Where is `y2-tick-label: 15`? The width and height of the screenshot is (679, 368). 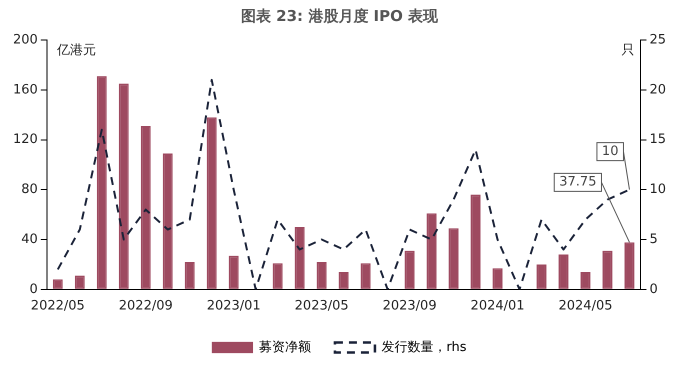
y2-tick-label: 15 is located at coordinates (657, 140).